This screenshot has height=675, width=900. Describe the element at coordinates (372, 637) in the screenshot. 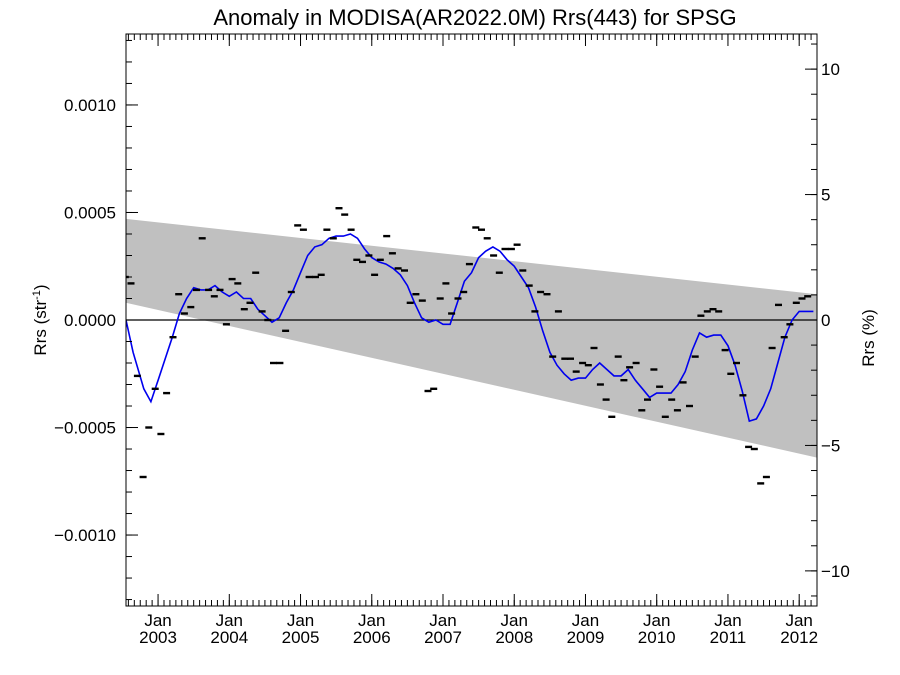

I see `x-tick-year-label: 2006` at that location.